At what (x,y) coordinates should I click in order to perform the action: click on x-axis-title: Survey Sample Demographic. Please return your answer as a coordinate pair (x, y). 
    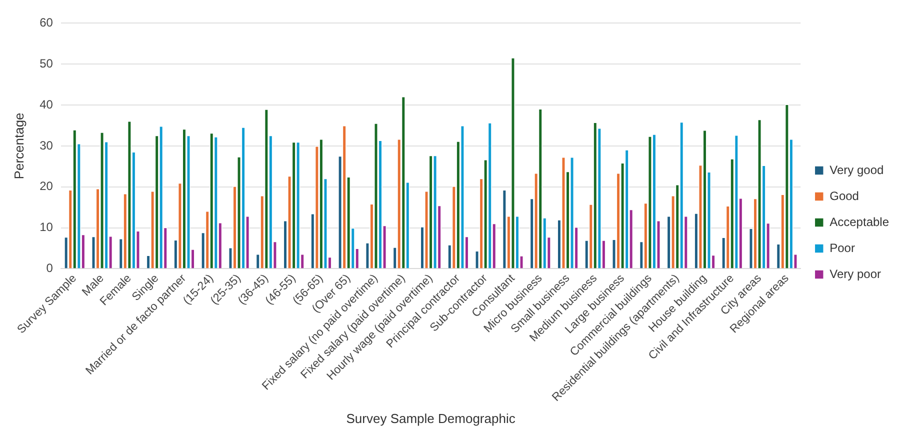
    Looking at the image, I should click on (431, 418).